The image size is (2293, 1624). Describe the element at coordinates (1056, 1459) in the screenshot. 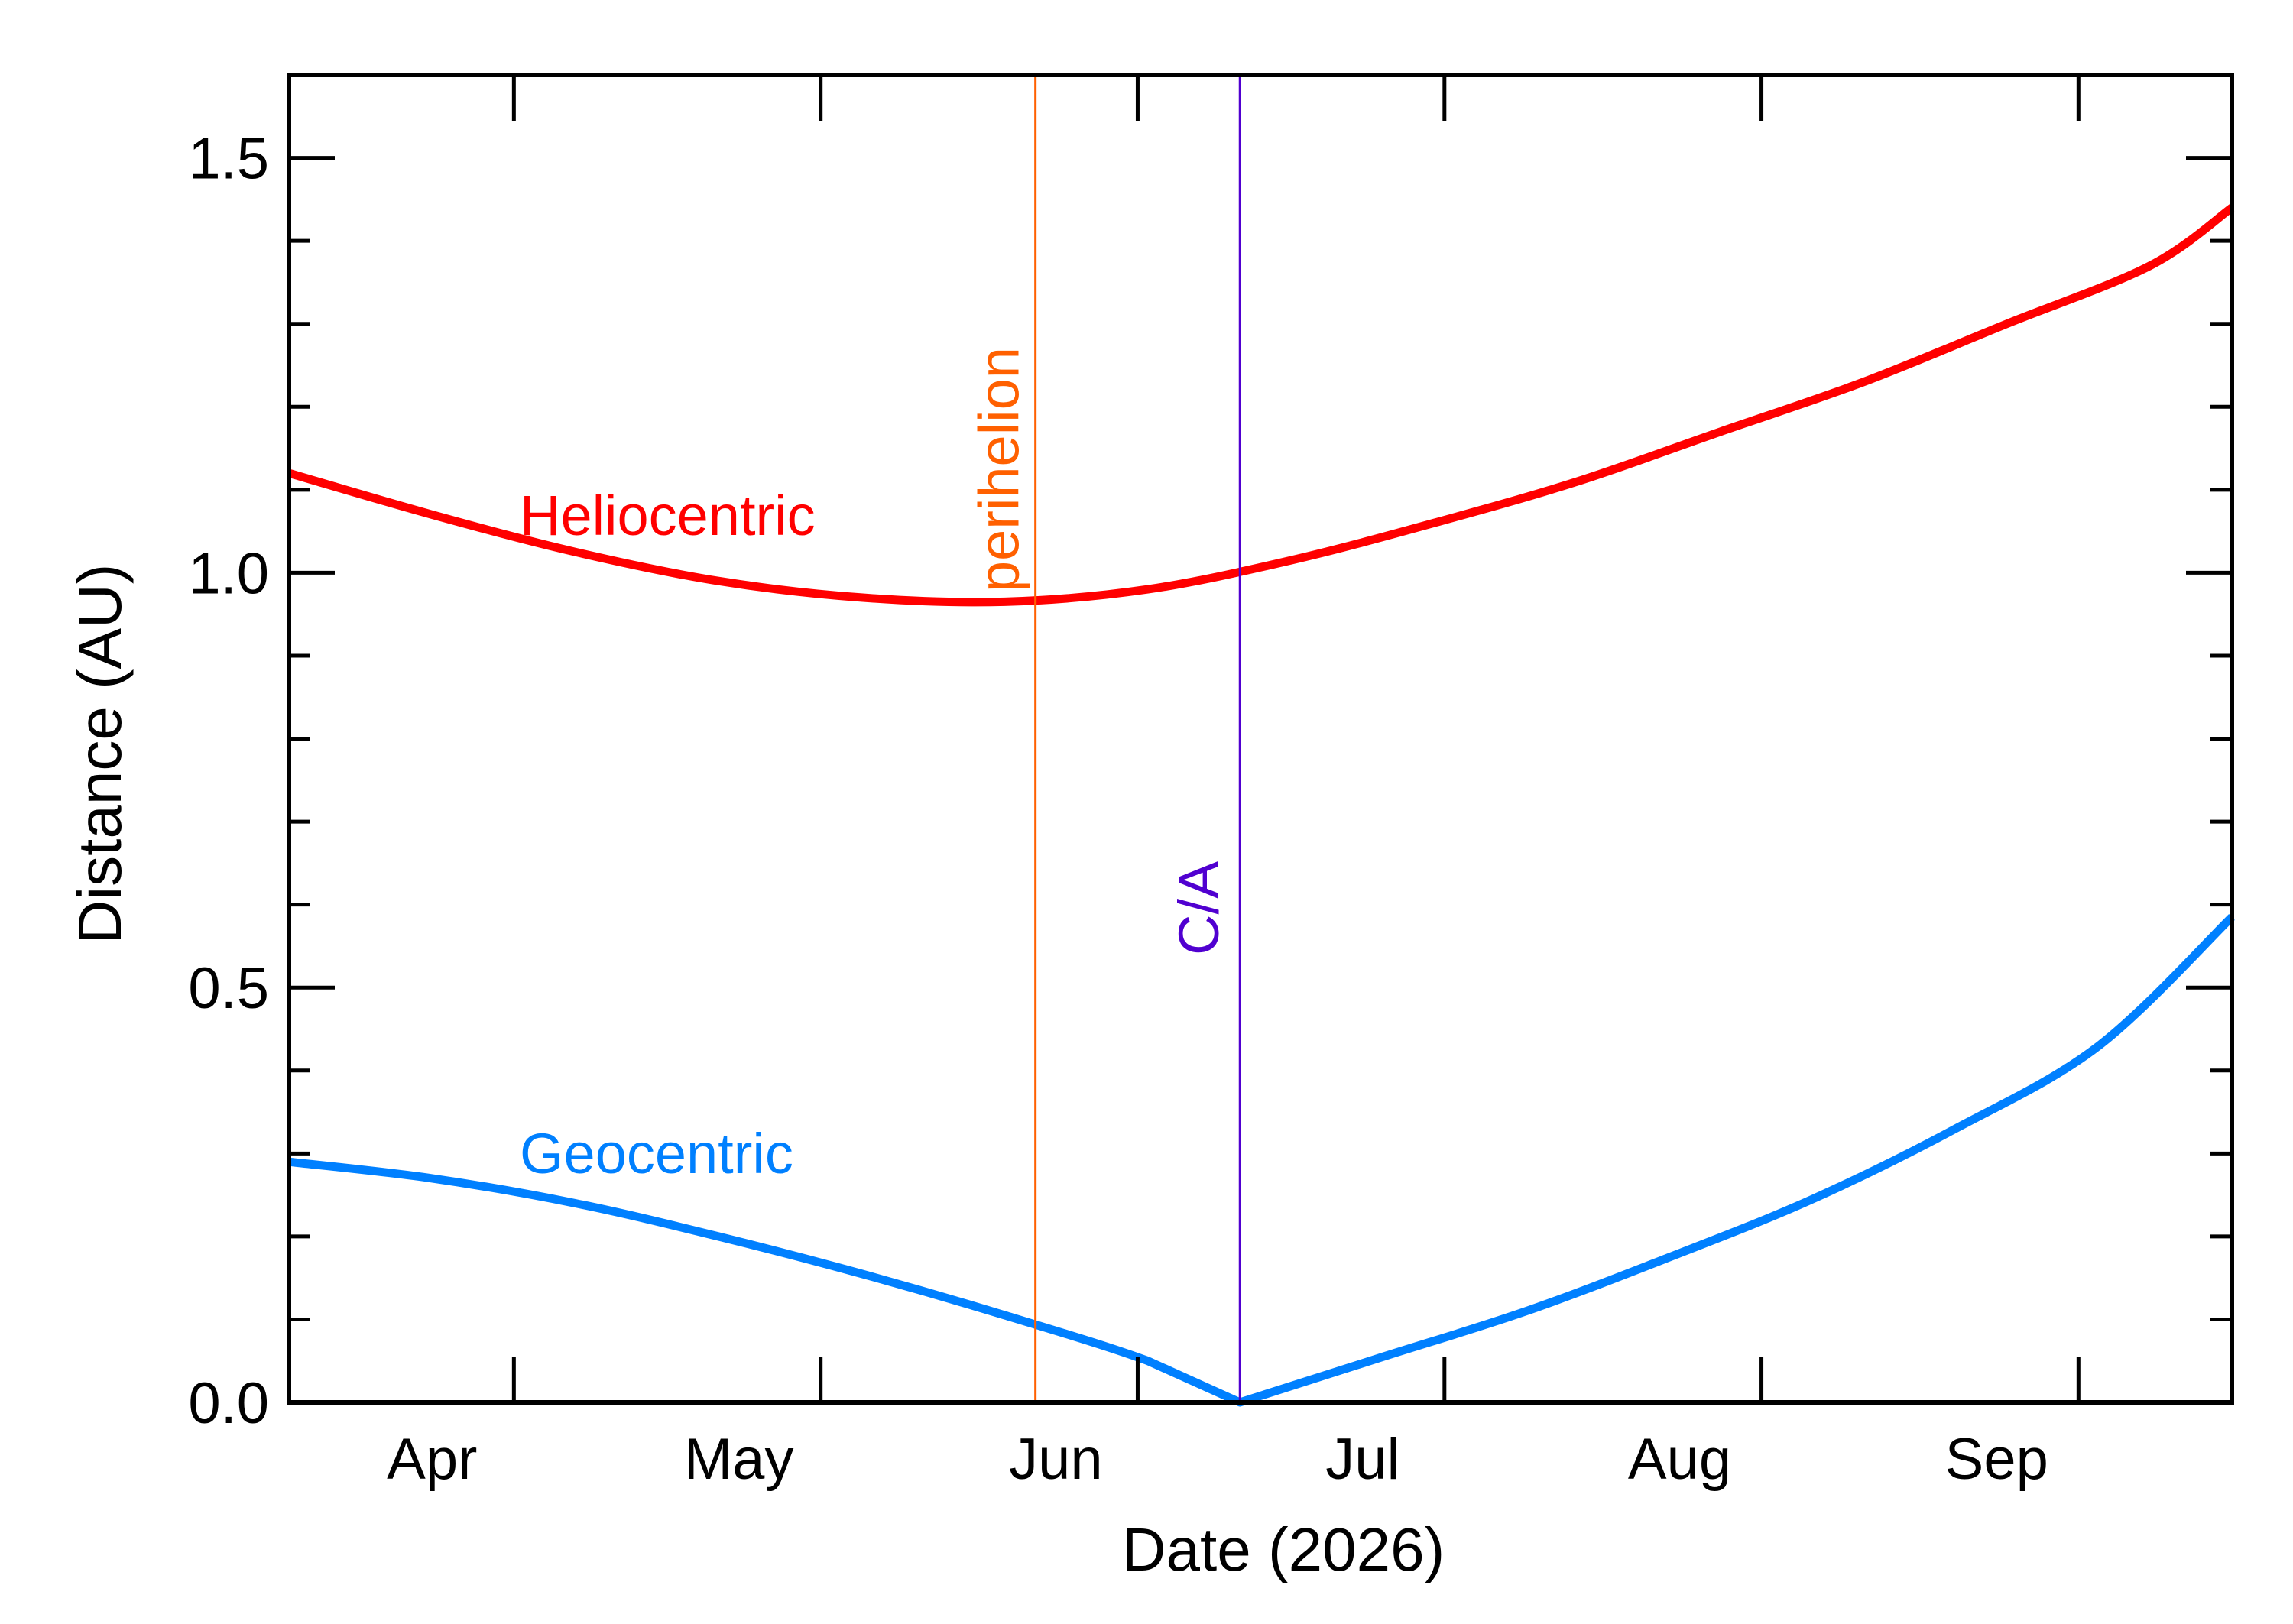

I see `x-tick-label: Jun` at that location.